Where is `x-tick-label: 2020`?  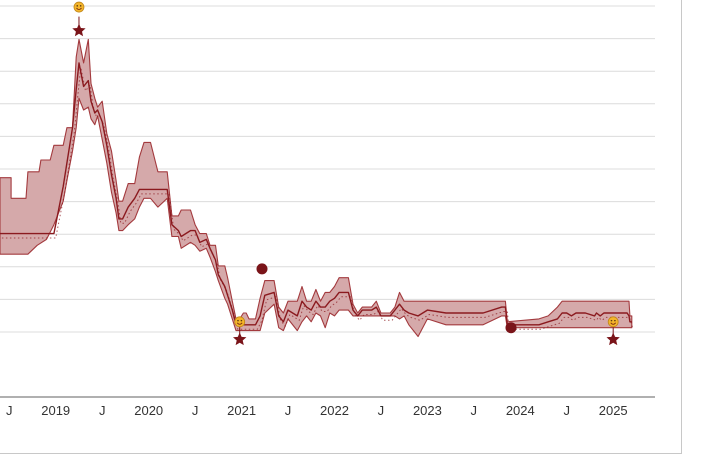
x-tick-label: 2020 is located at coordinates (148, 410).